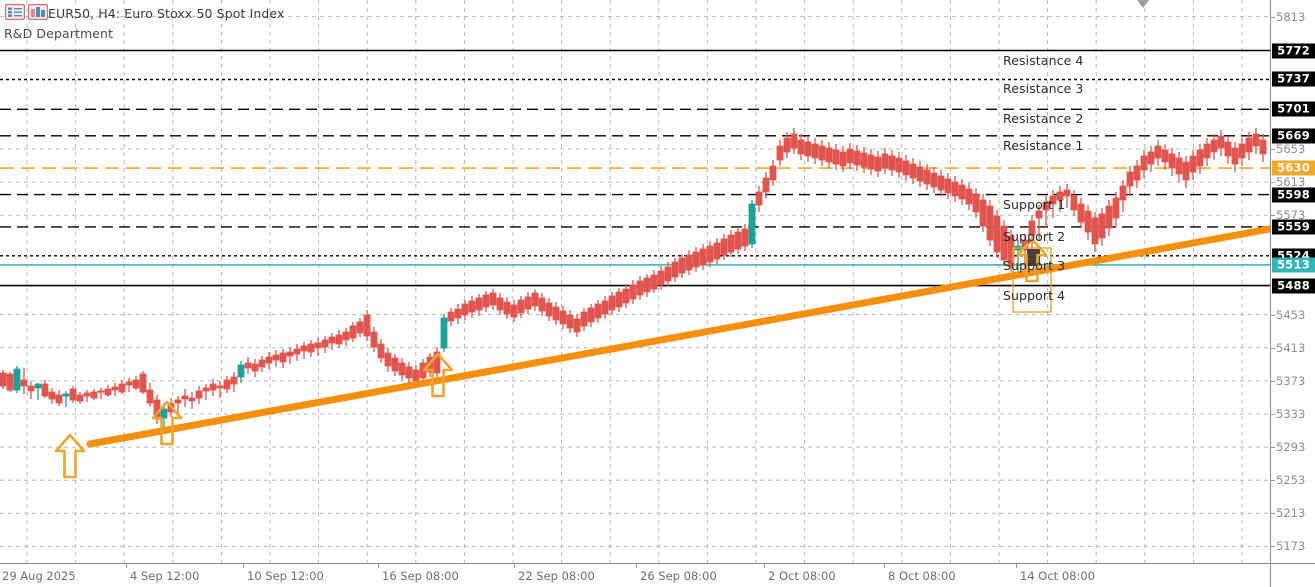 The width and height of the screenshot is (1315, 587). I want to click on price-level-tag: 5701, so click(1293, 109).